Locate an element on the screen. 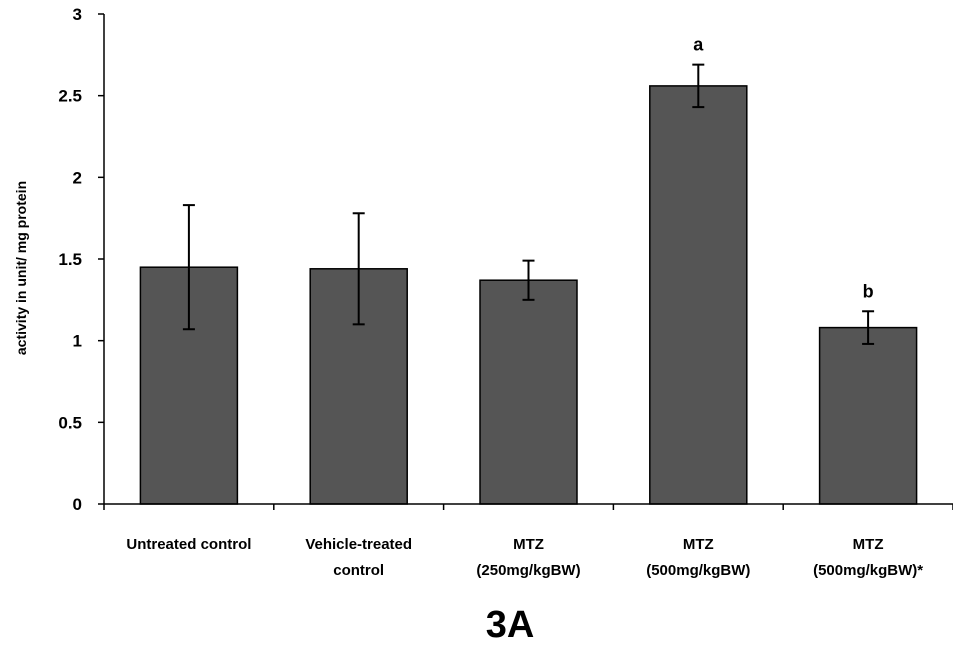  y-tick-label: 0 is located at coordinates (77, 504).